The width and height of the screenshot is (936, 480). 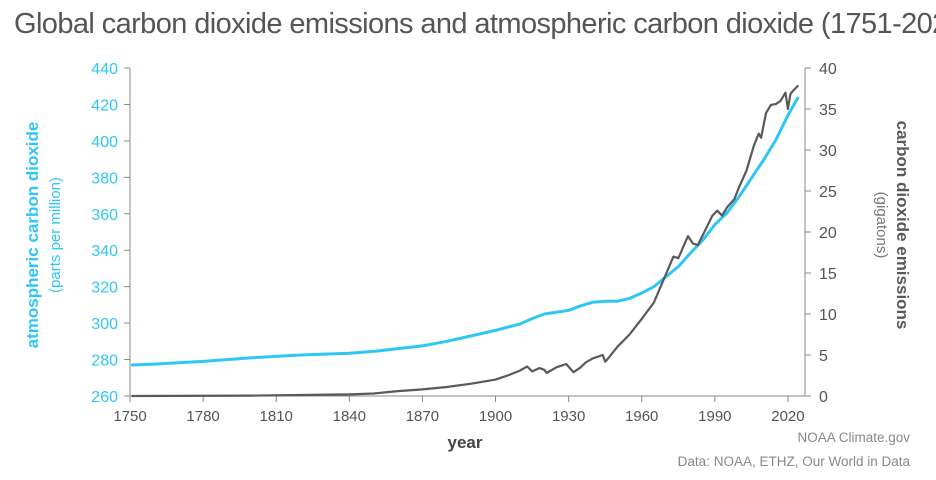 What do you see at coordinates (32, 235) in the screenshot?
I see `left-axis-label: atmospheric carbon dioxide` at bounding box center [32, 235].